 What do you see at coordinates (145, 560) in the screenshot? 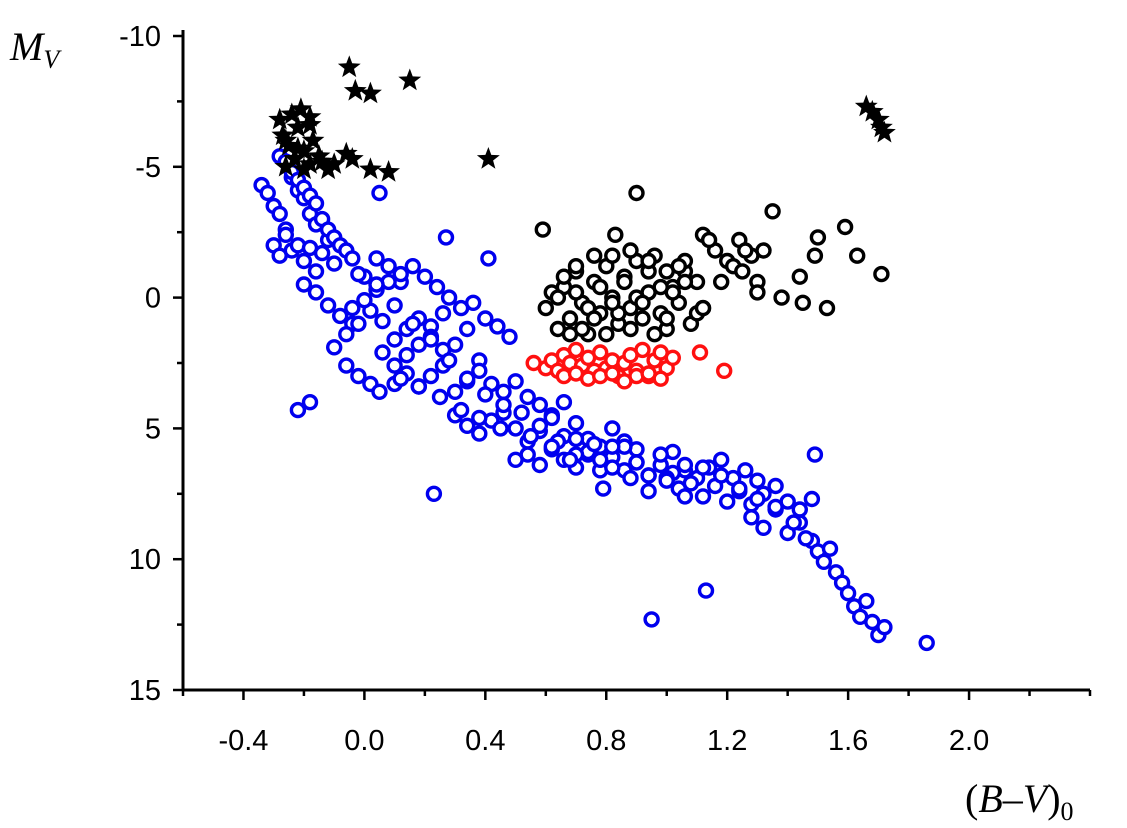
I see `y-tick-label: 10` at bounding box center [145, 560].